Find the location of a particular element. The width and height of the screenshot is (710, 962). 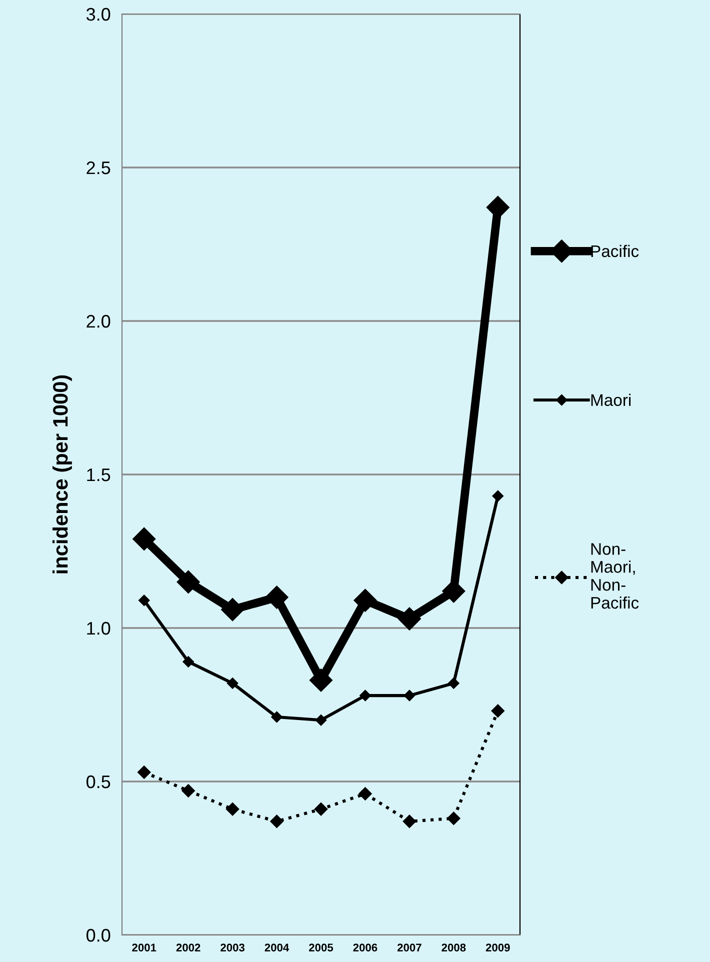

y-tick-label: 2.0 is located at coordinates (98, 321).